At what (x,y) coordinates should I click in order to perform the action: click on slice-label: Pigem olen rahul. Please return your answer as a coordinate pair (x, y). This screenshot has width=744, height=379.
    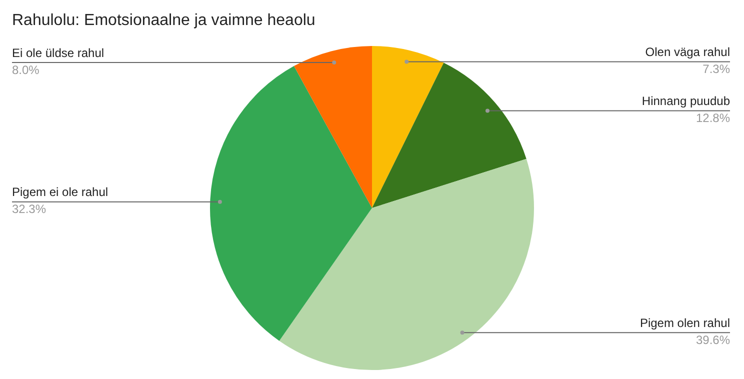
    Looking at the image, I should click on (685, 323).